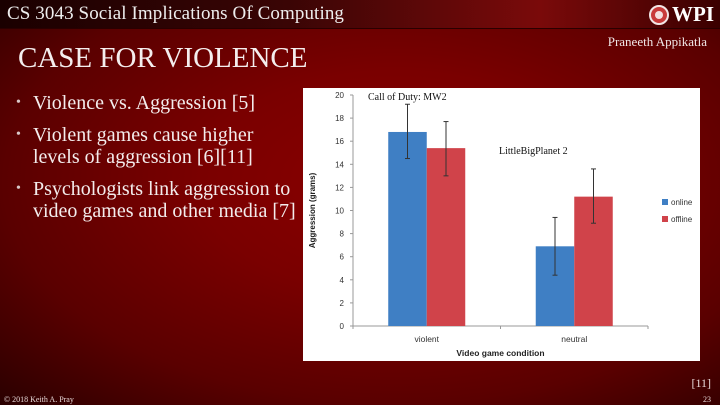 This screenshot has height=405, width=720. What do you see at coordinates (339, 211) in the screenshot?
I see `y-tick-label: 10` at bounding box center [339, 211].